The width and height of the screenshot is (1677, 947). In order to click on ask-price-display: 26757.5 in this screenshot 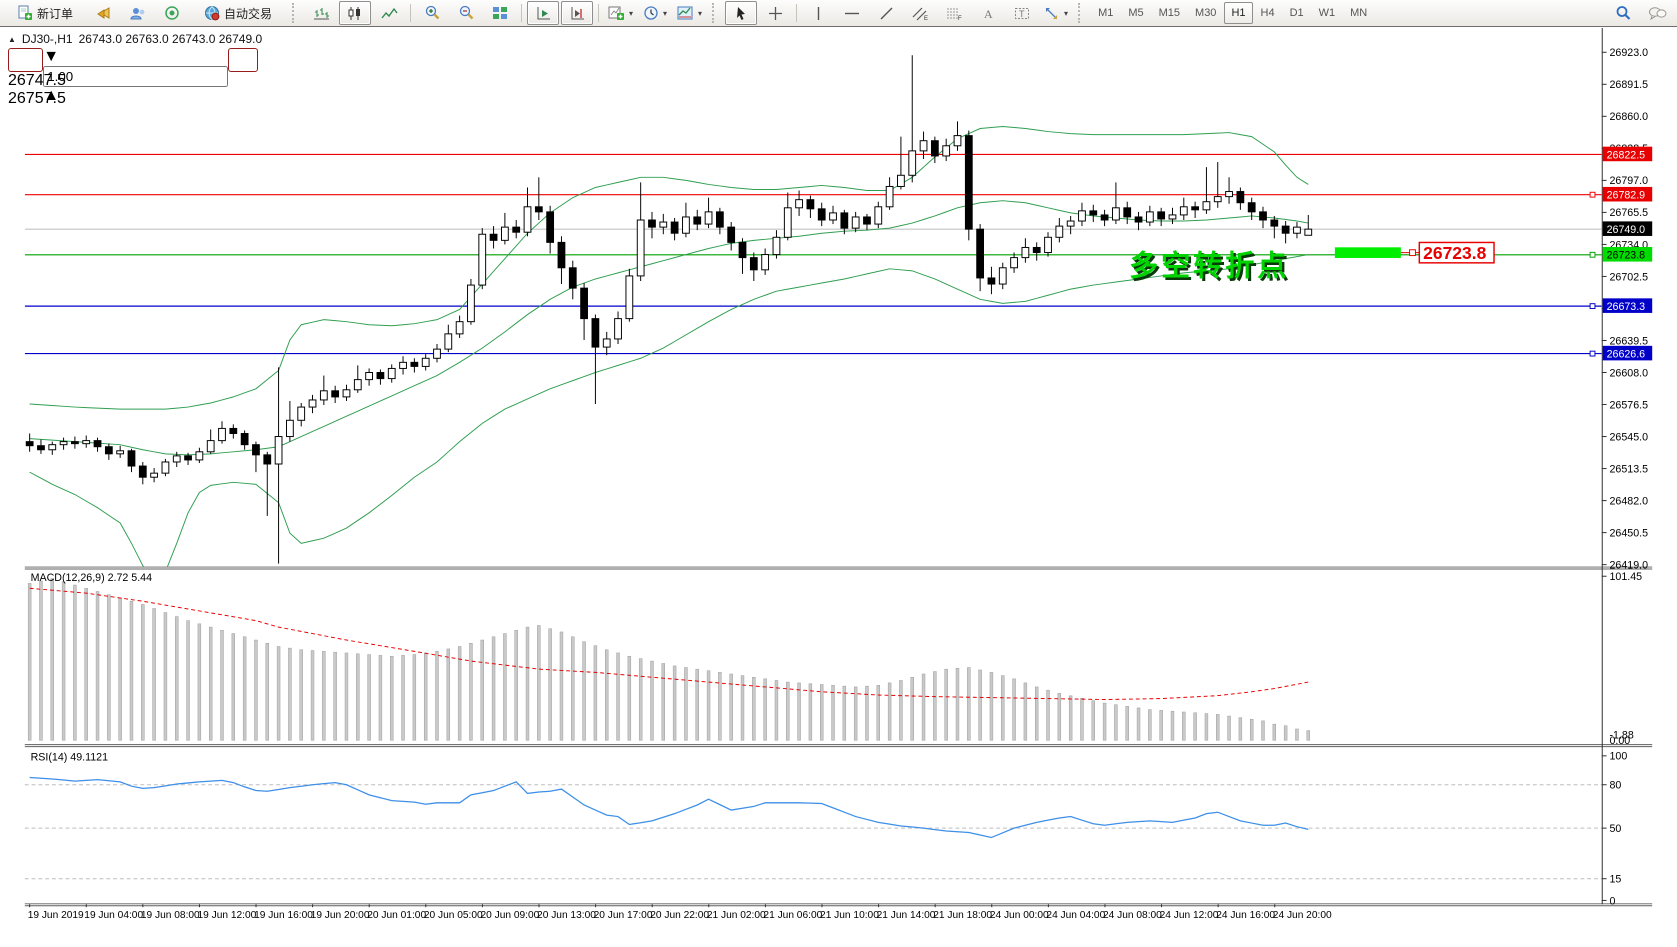, I will do `click(120, 99)`.